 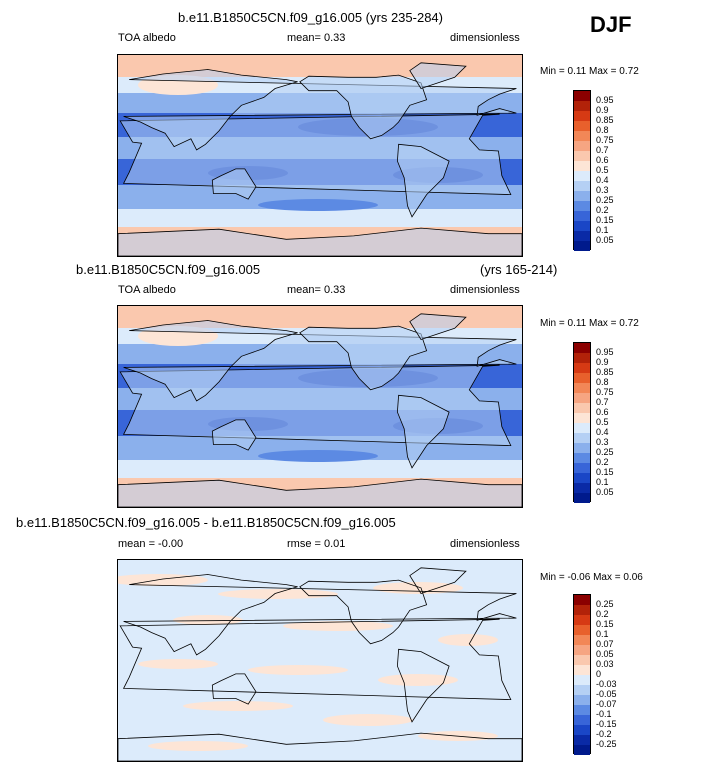 What do you see at coordinates (519, 269) in the screenshot?
I see `panel2-title-right: (yrs 165-214)` at bounding box center [519, 269].